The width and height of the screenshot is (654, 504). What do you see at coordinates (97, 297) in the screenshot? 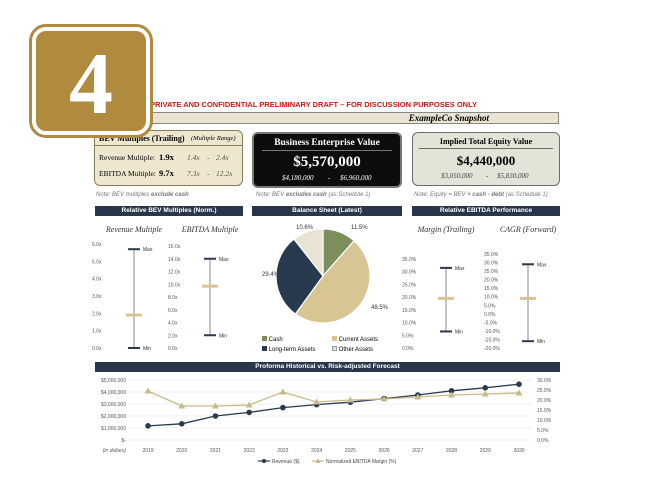
I see `range-tick-0-3: 3.0x` at bounding box center [97, 297].